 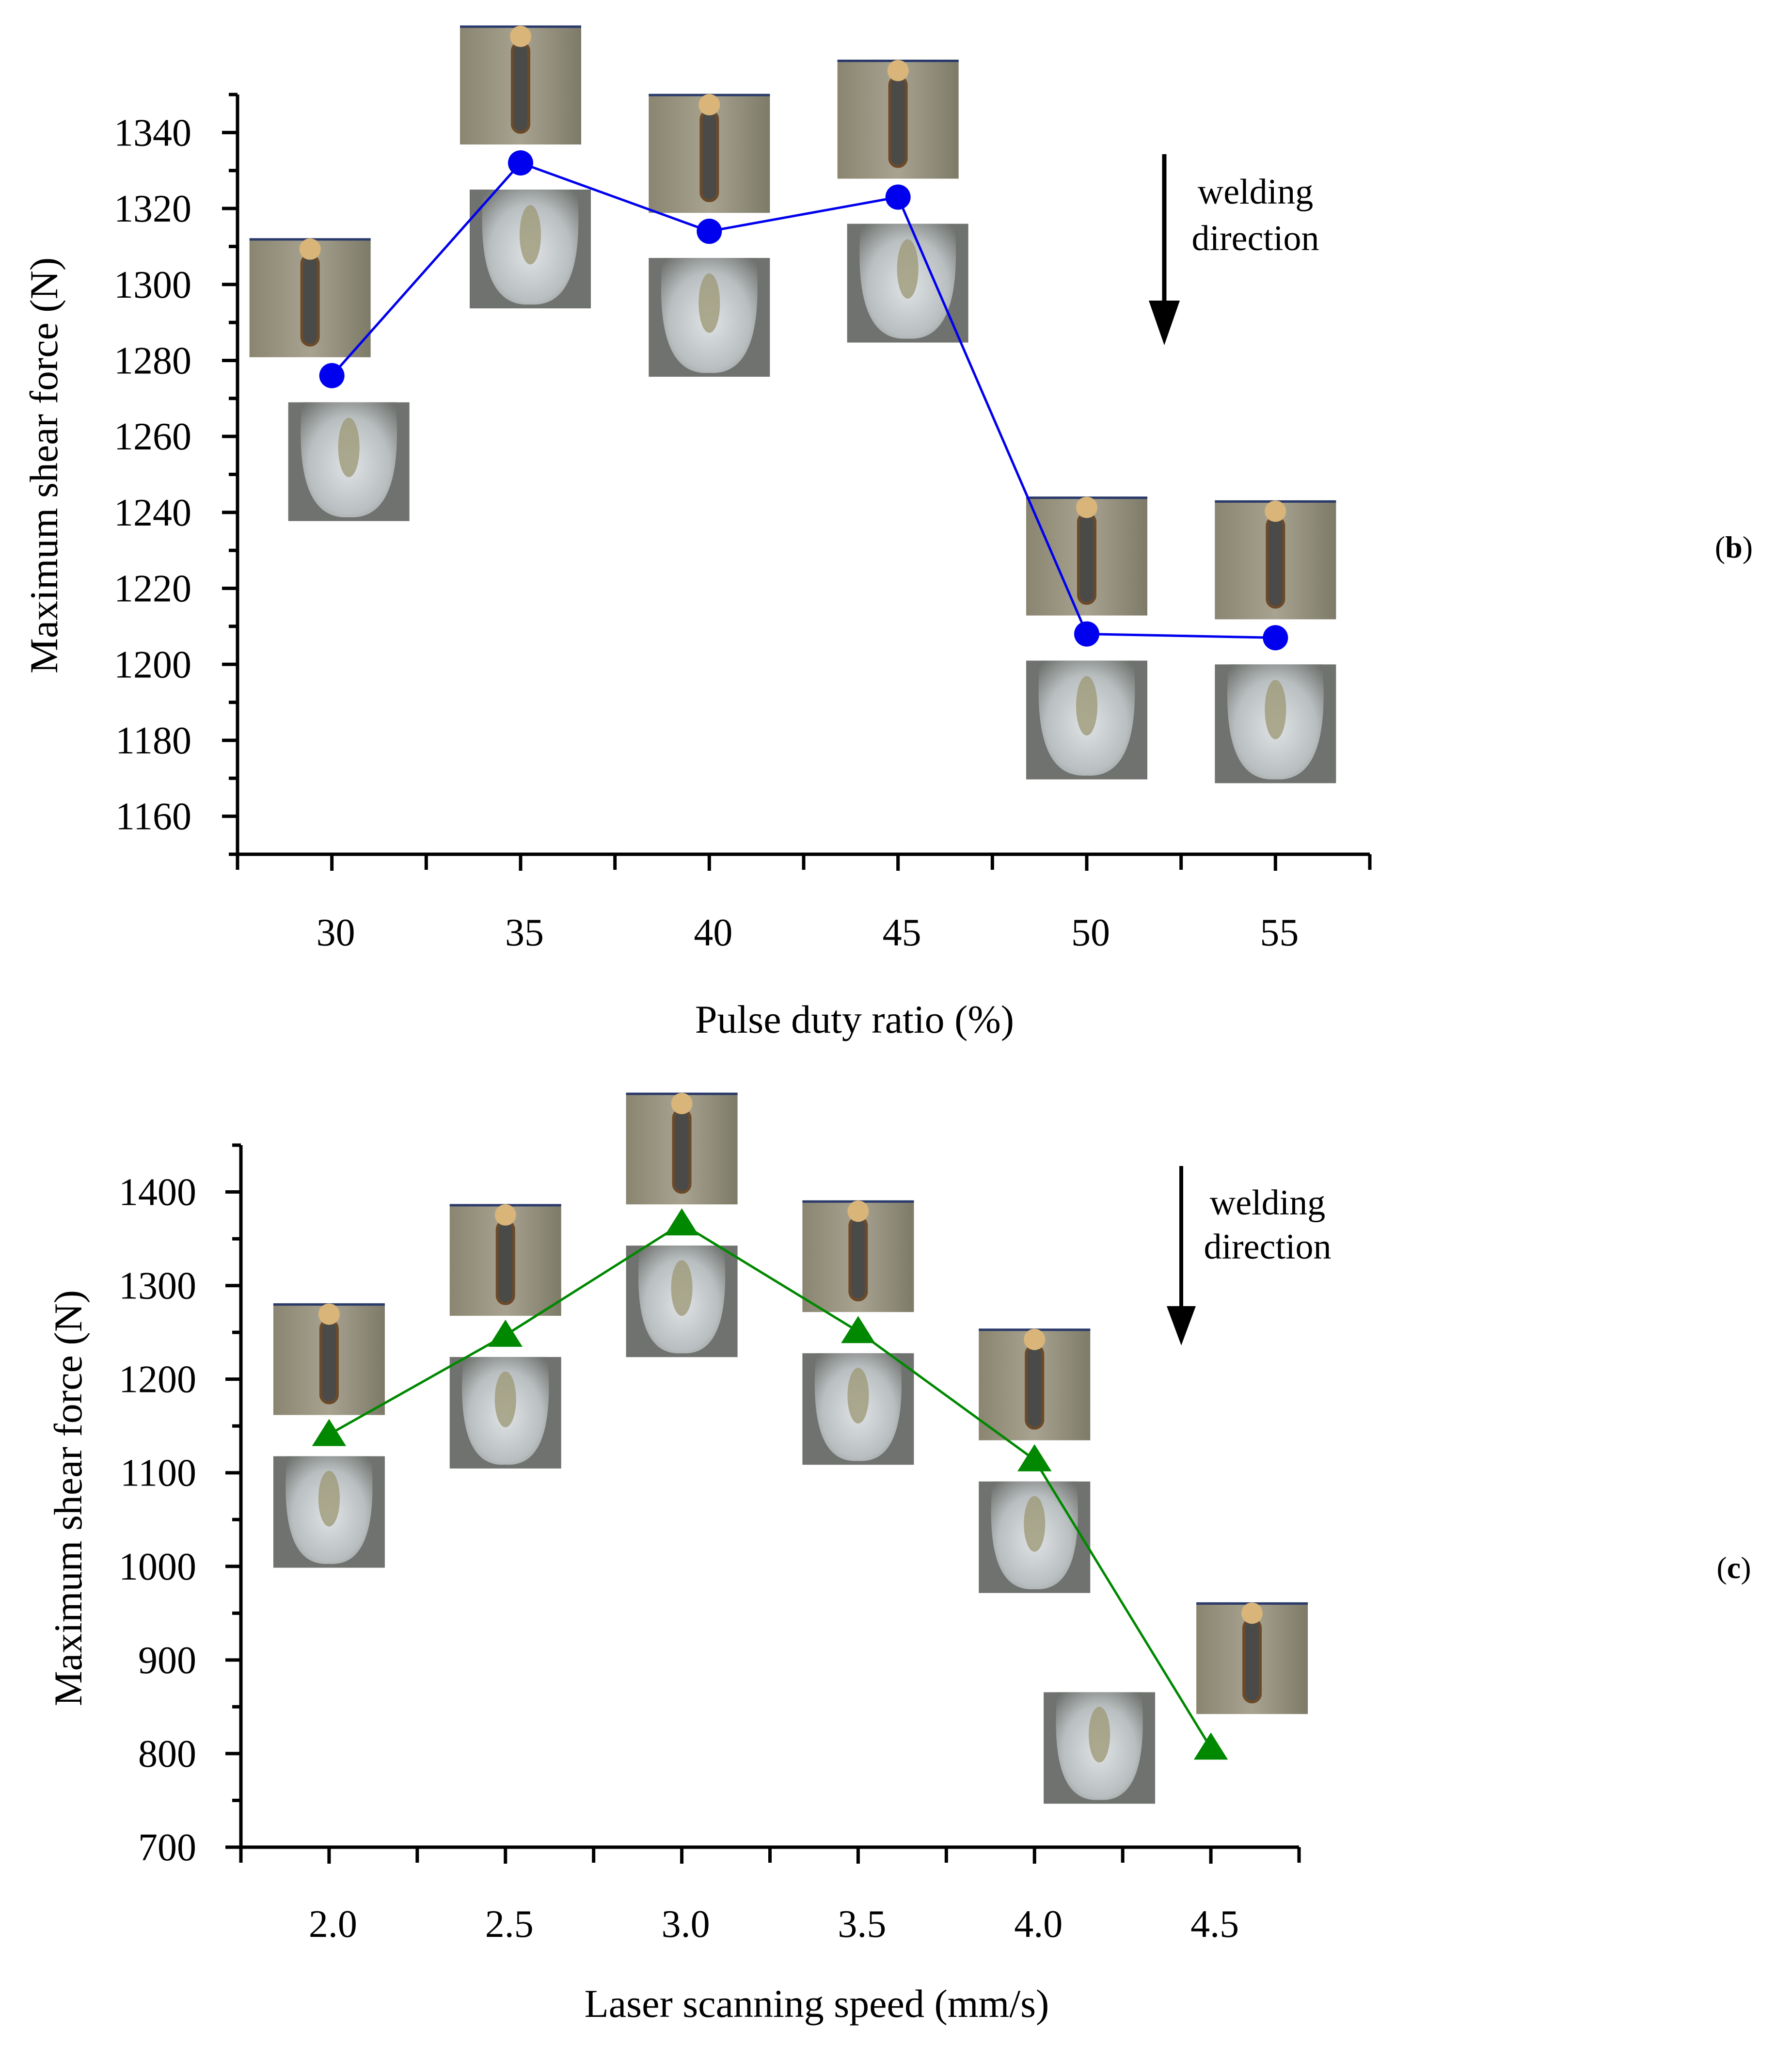 I want to click on panel-b-letter: b, so click(x=1734, y=547).